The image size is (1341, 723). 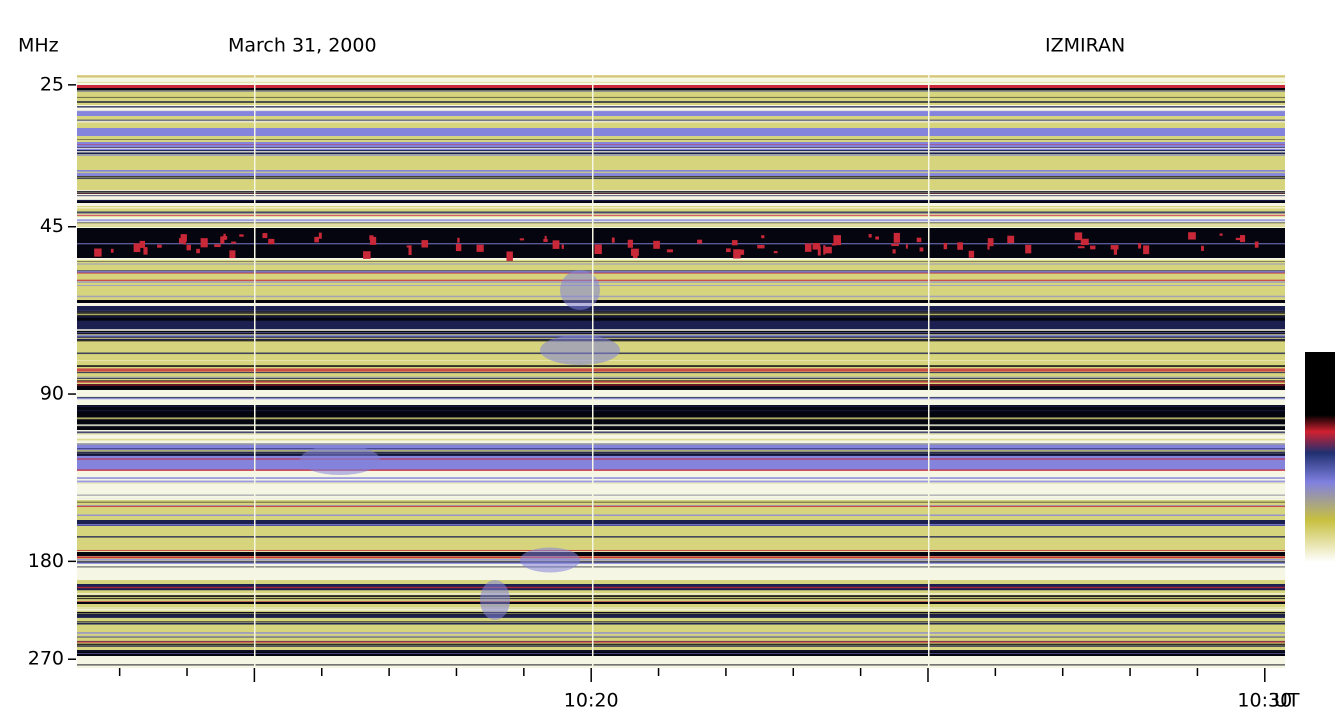 I want to click on x-axis-label: UT, so click(x=1287, y=701).